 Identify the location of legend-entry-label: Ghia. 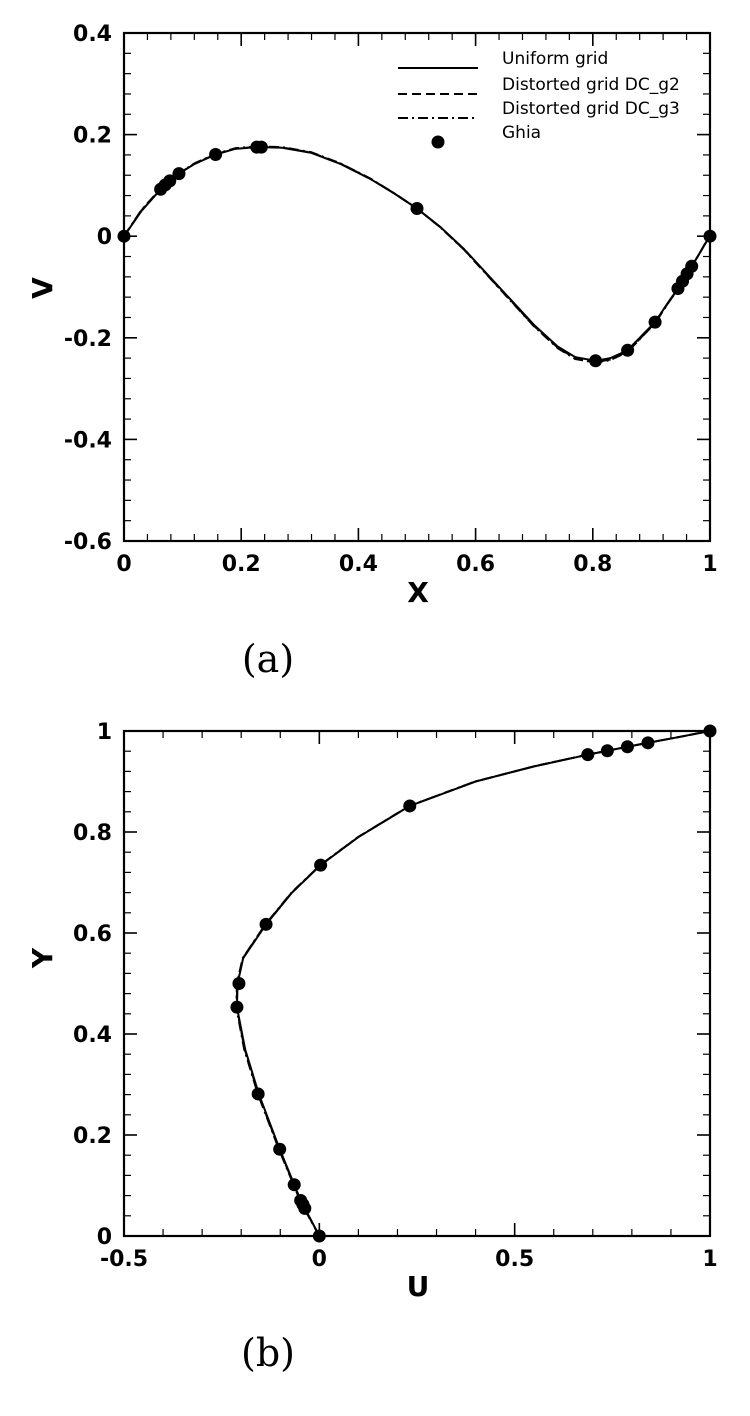
(521, 133).